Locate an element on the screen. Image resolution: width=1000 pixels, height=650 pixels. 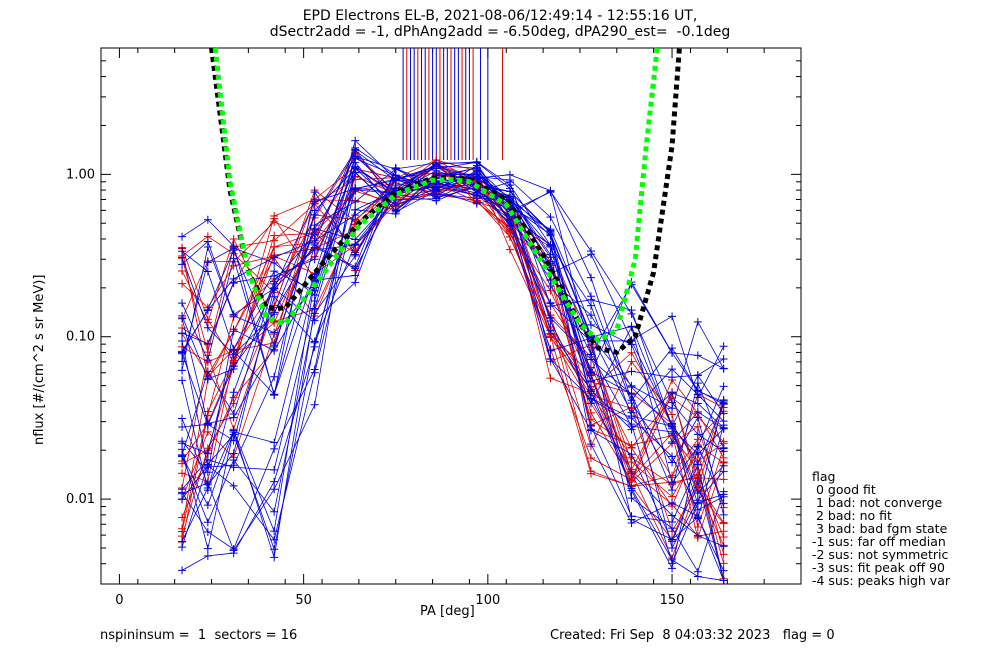
legend-item: 2 bad: no fit is located at coordinates (852, 515).